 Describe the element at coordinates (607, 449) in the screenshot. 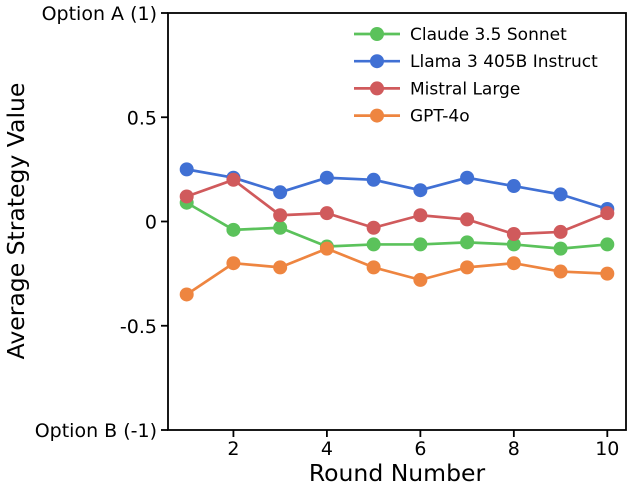

I see `x-tick-label: 10` at that location.